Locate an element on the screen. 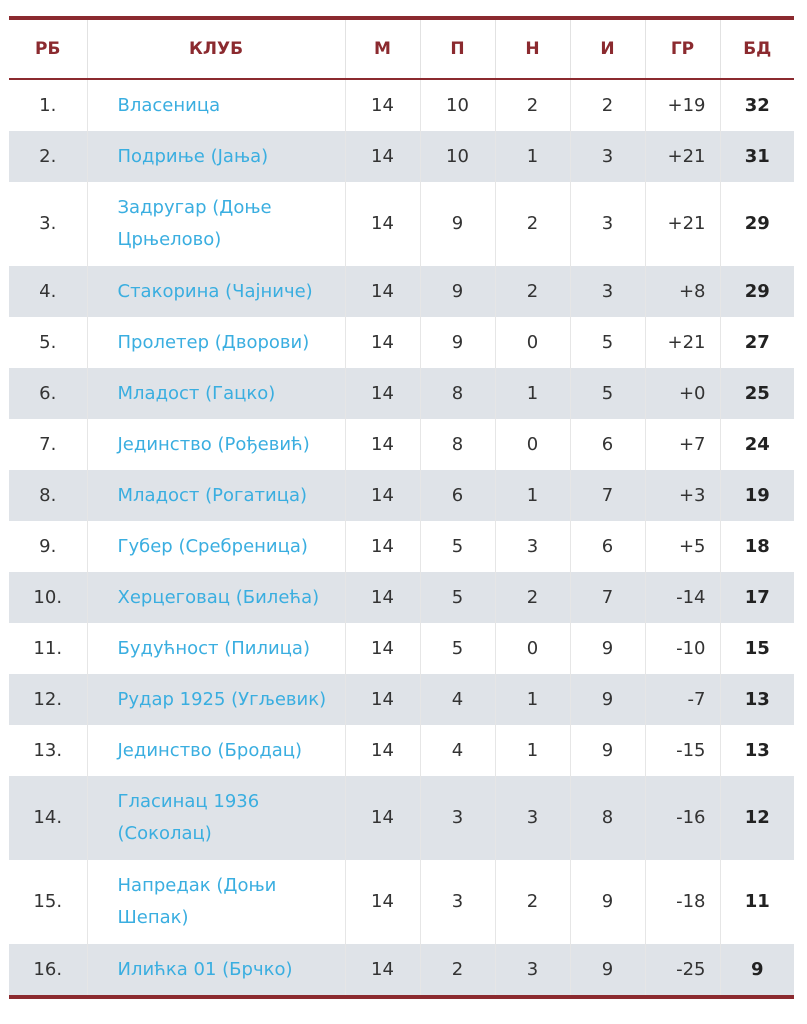  header-goal-difference: ГР is located at coordinates (683, 49).